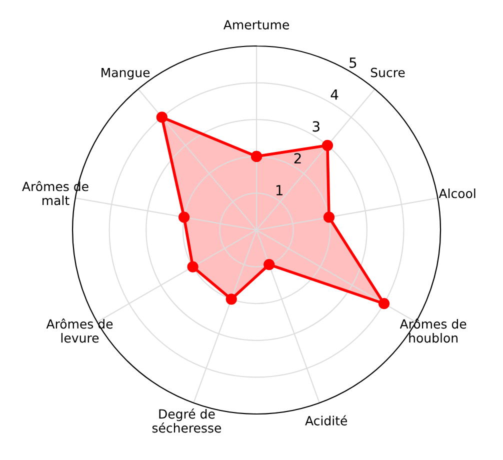 The height and width of the screenshot is (460, 503). I want to click on spoke-label: Alcool, so click(457, 193).